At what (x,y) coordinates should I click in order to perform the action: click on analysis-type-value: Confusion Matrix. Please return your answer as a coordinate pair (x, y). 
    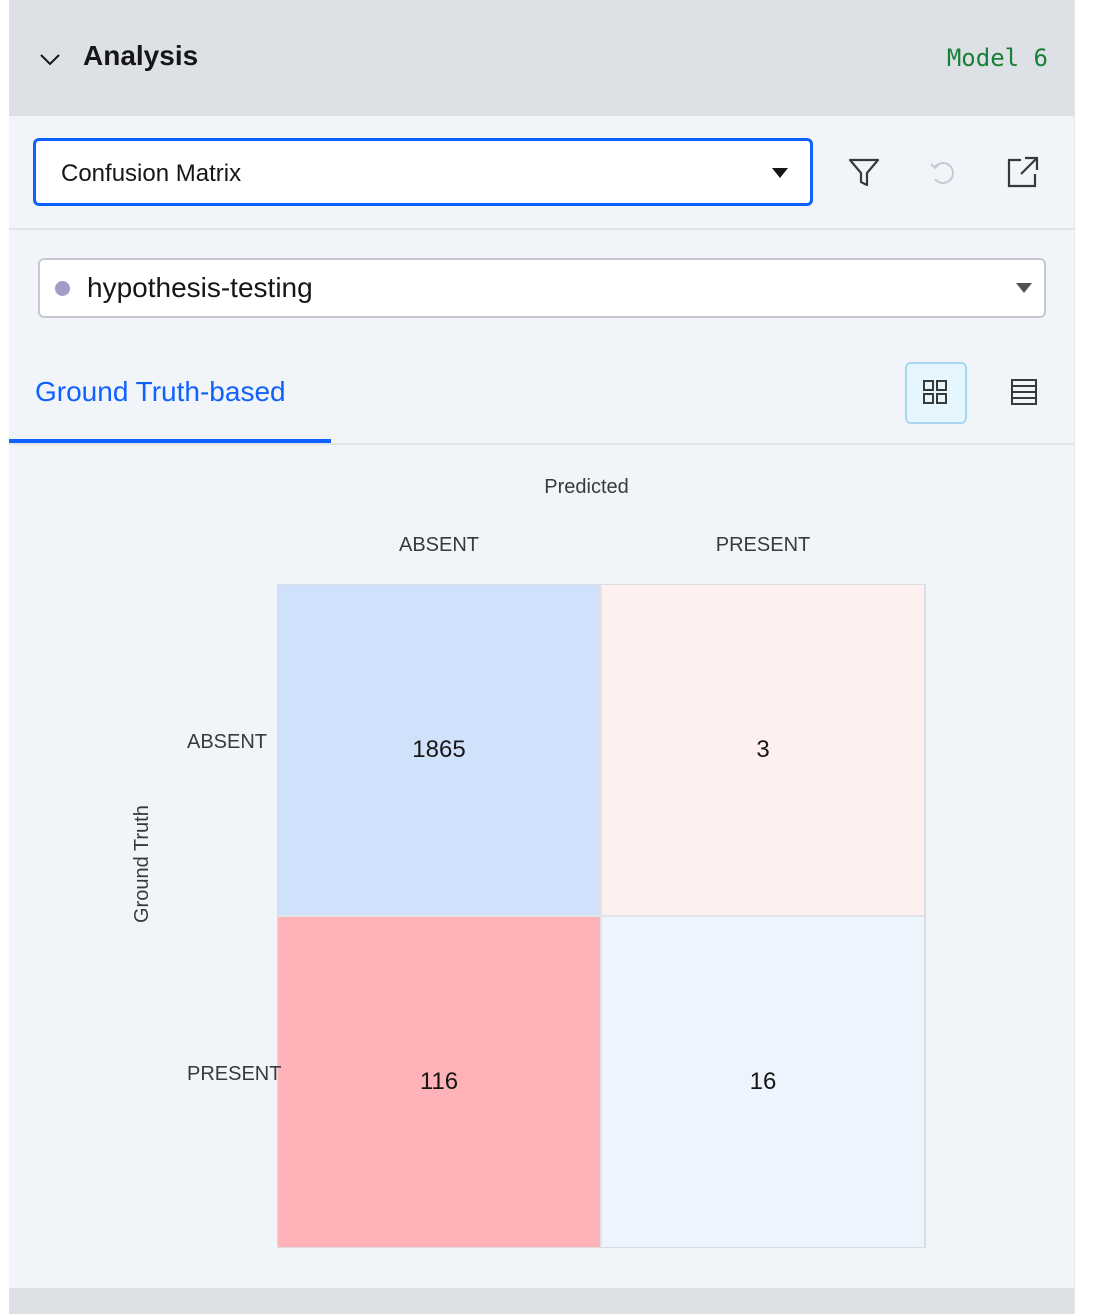
    Looking at the image, I should click on (151, 173).